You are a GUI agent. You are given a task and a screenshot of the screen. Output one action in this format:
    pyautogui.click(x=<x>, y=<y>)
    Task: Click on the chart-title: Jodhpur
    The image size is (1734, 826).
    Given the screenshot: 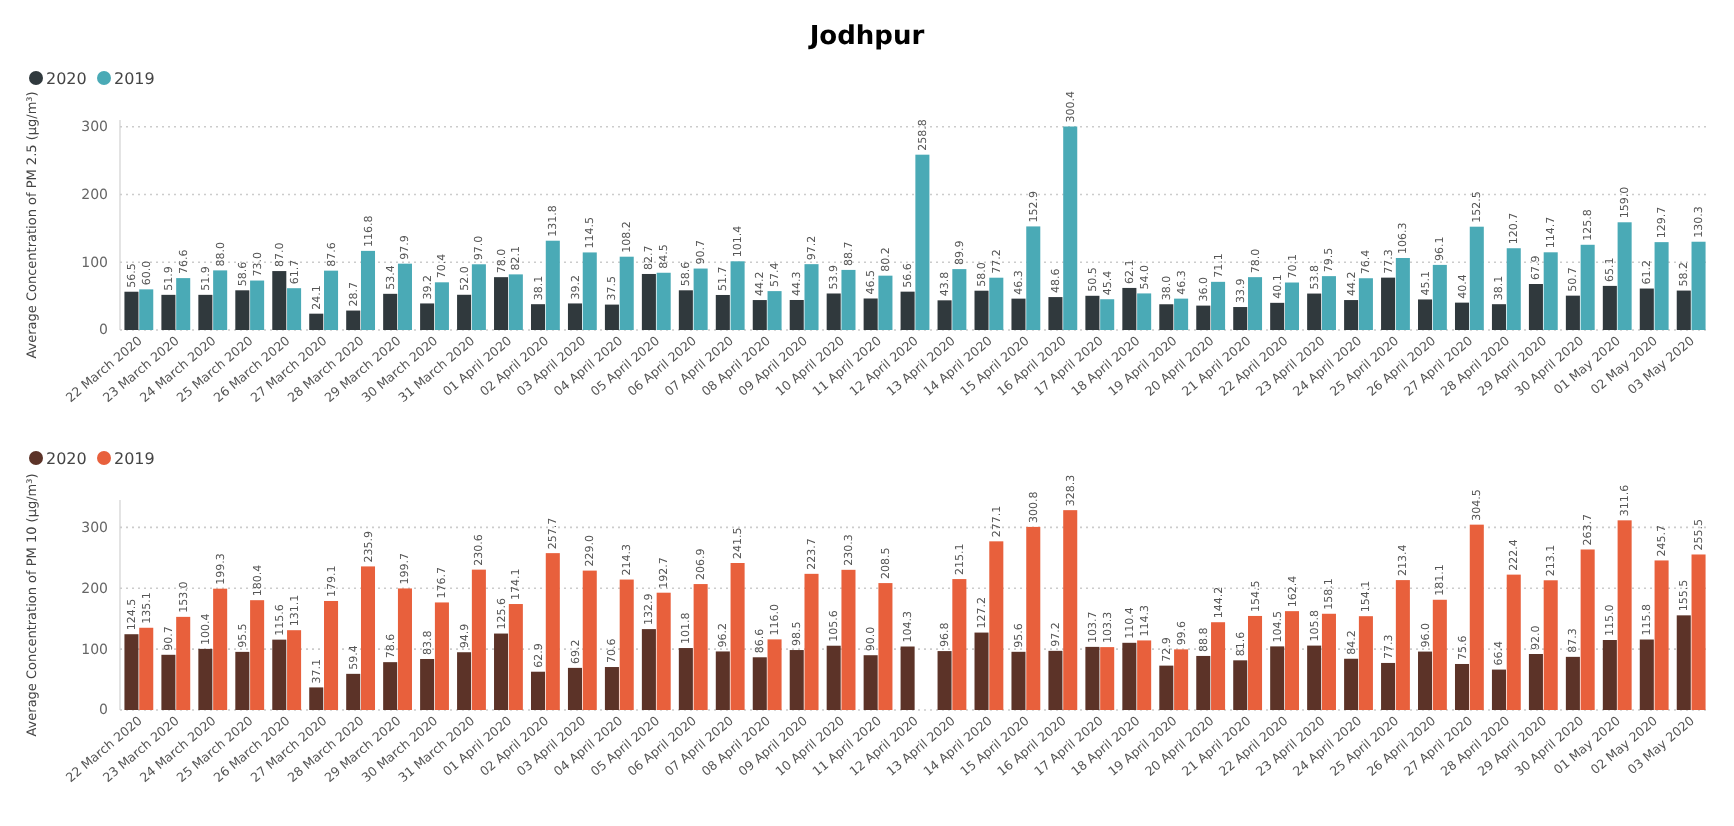 What is the action you would take?
    pyautogui.click(x=866, y=37)
    